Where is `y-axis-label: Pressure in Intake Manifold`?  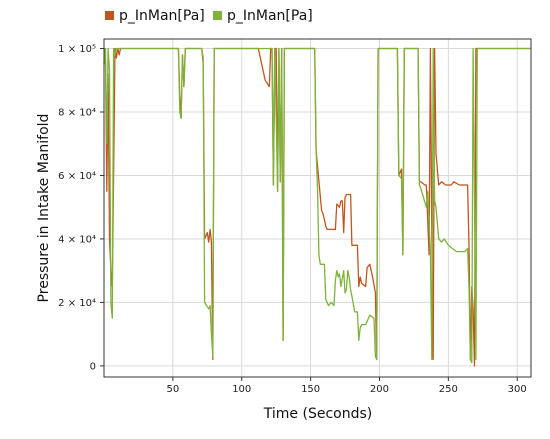 y-axis-label: Pressure in Intake Manifold is located at coordinates (44, 208).